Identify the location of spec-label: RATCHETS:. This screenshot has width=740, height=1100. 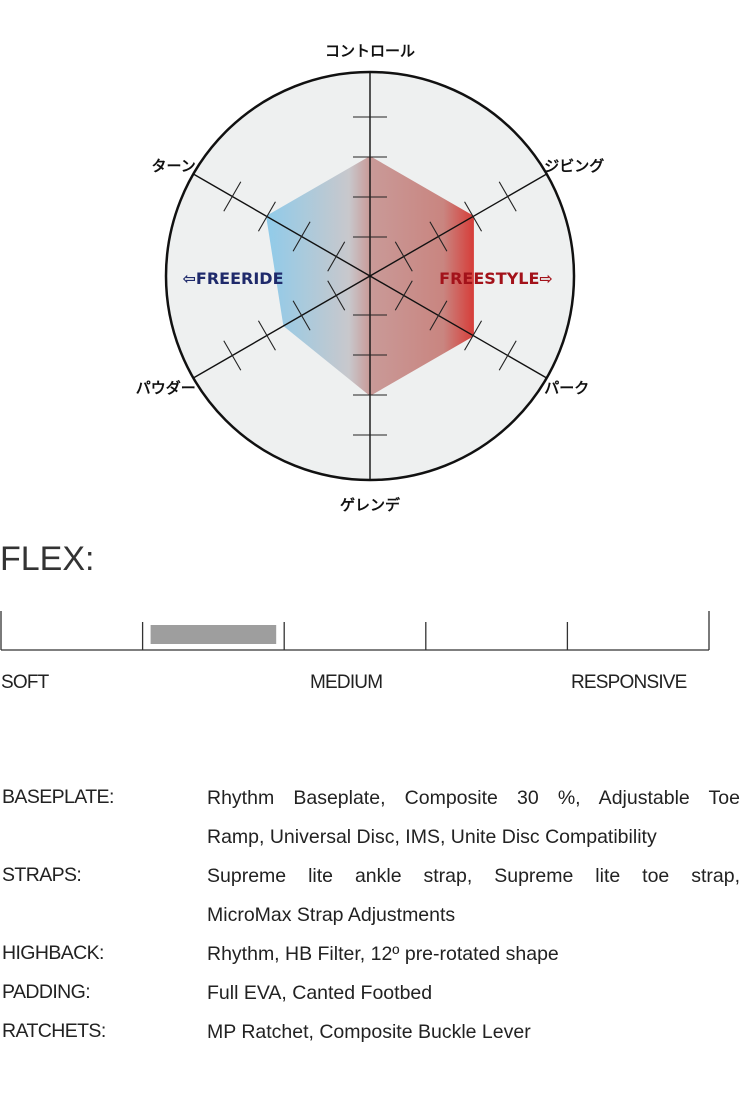
(54, 1031).